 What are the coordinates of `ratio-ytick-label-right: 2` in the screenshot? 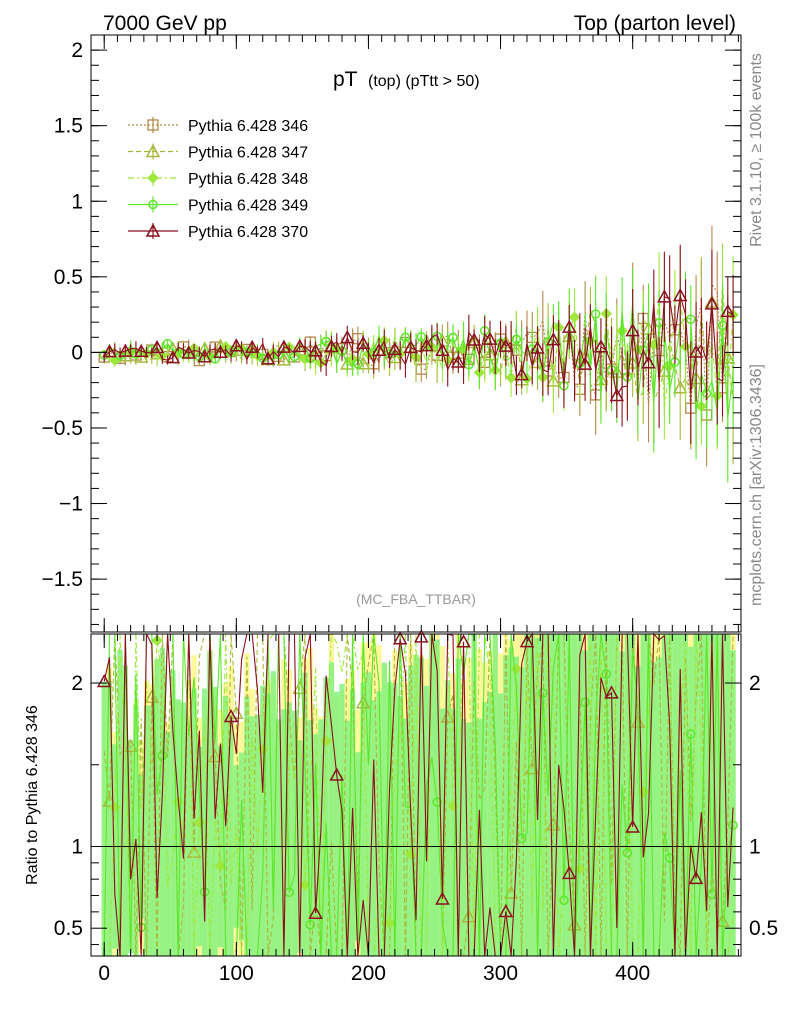 It's located at (755, 683).